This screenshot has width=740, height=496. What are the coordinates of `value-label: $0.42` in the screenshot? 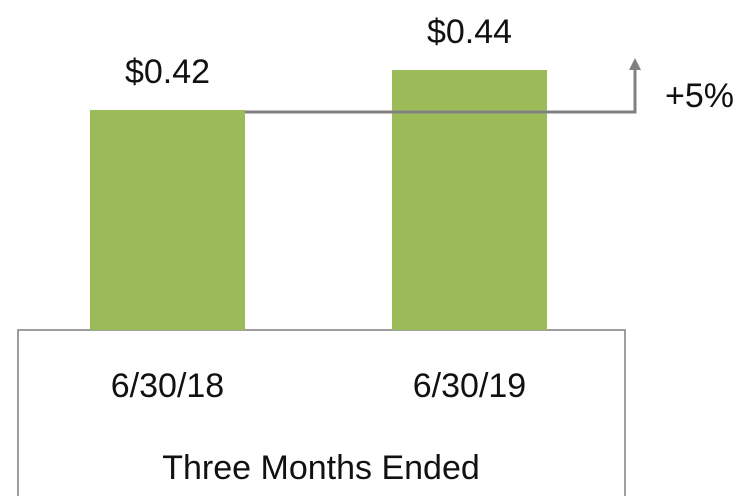 It's located at (167, 72).